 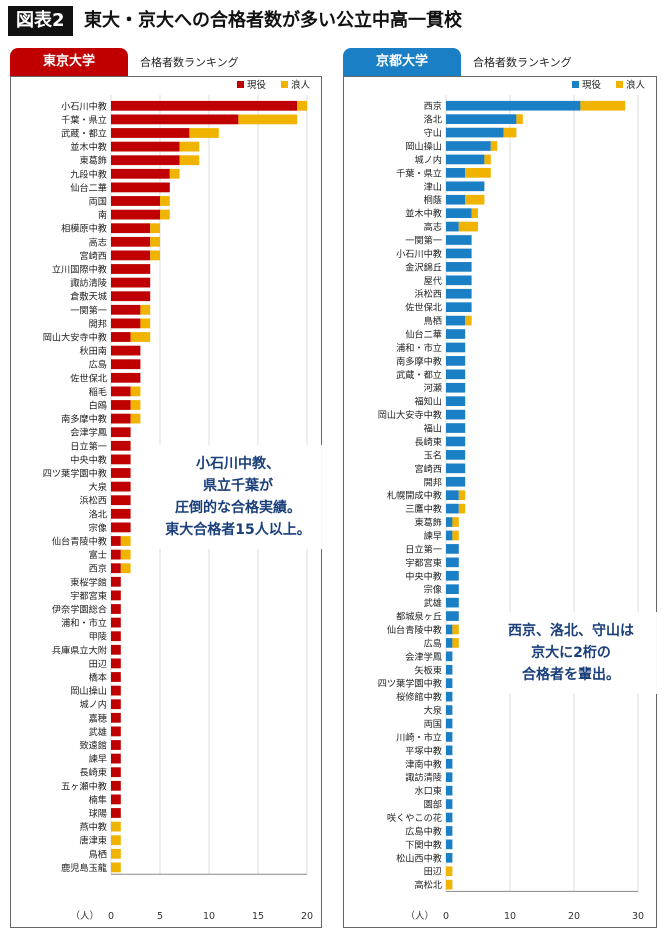 What do you see at coordinates (433, 872) in the screenshot?
I see `kyoto-category-label: 田辺` at bounding box center [433, 872].